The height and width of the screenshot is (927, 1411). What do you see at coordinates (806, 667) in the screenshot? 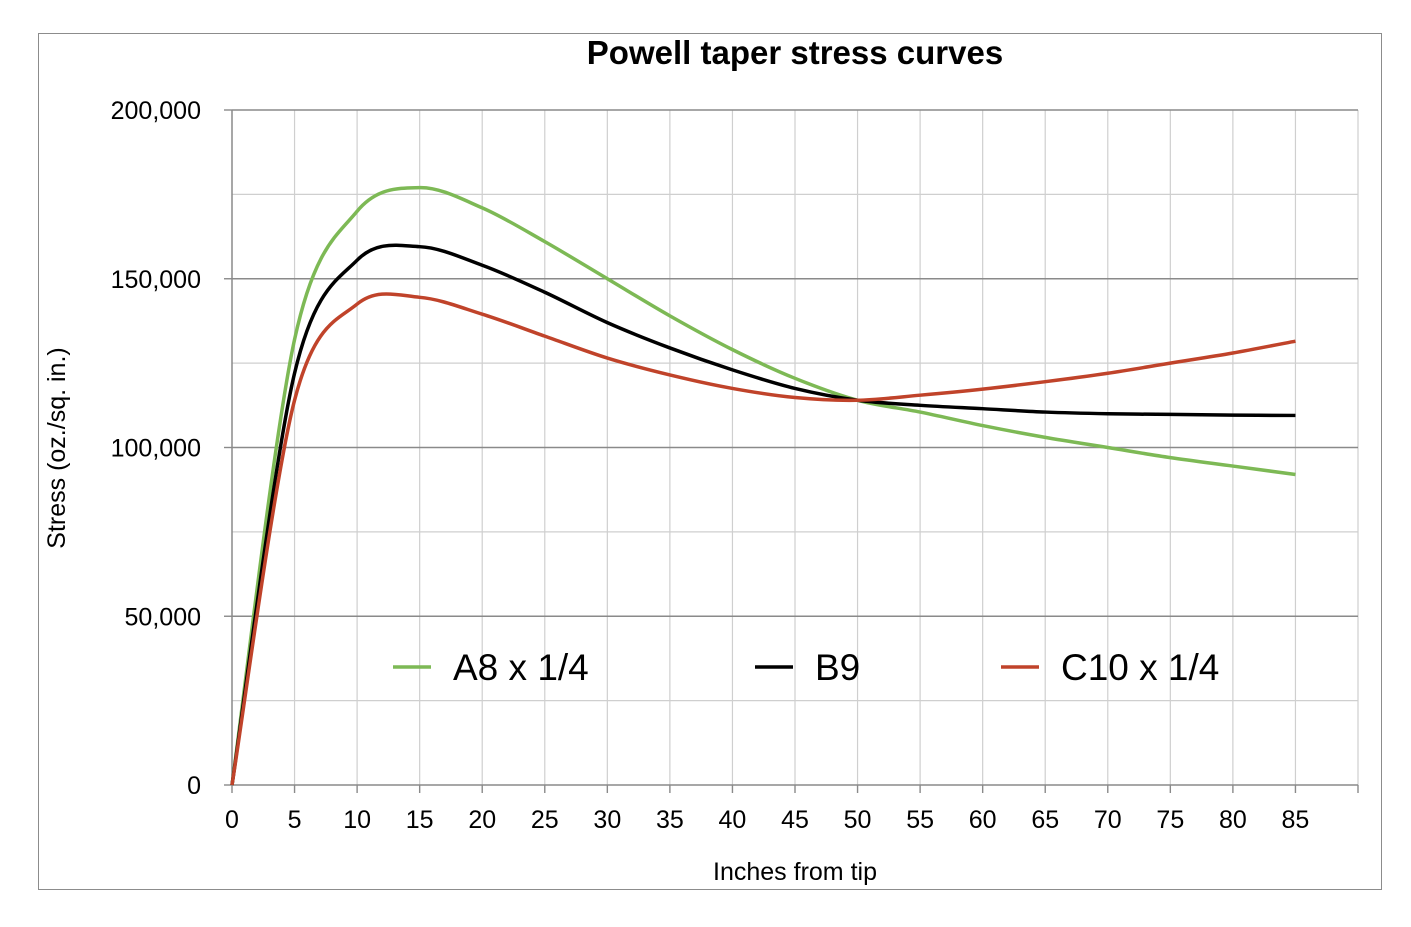
I see `legend: A8 x 1/4 B9 C10 x 1/4` at bounding box center [806, 667].